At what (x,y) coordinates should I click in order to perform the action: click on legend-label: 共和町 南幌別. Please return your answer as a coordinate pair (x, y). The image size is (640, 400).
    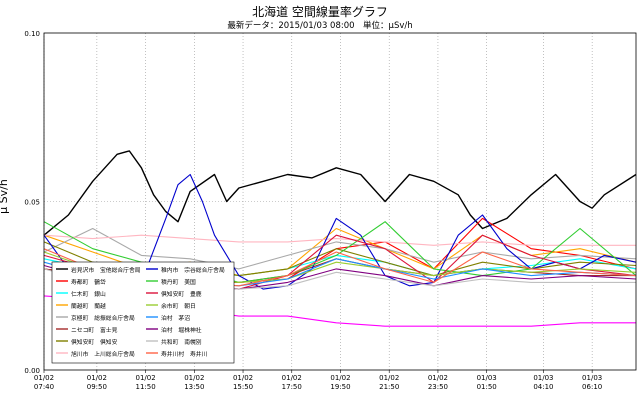
    Looking at the image, I should click on (181, 342).